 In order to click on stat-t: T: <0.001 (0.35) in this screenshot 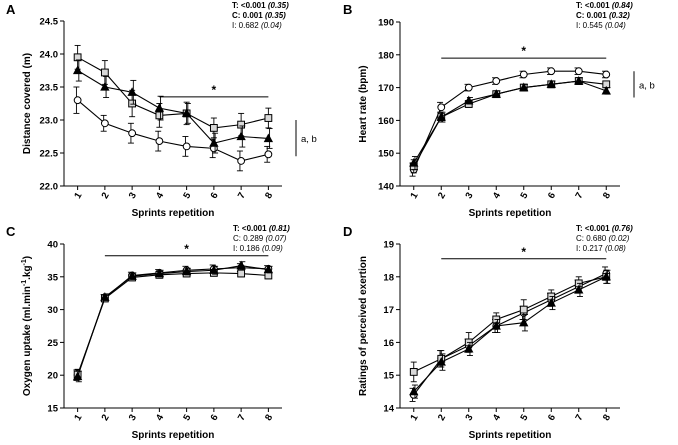, I will do `click(260, 5)`.